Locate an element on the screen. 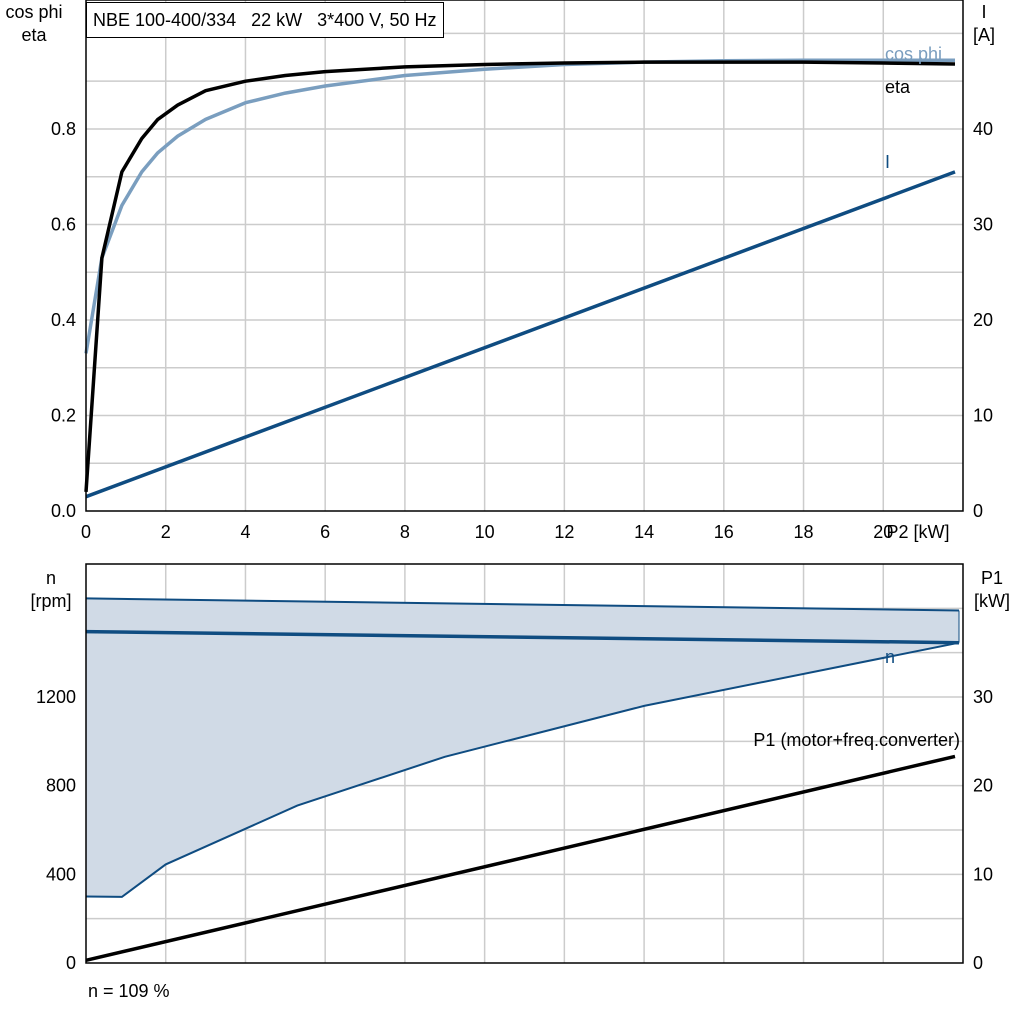  top-left-tick-label: 0.2 is located at coordinates (63, 415).